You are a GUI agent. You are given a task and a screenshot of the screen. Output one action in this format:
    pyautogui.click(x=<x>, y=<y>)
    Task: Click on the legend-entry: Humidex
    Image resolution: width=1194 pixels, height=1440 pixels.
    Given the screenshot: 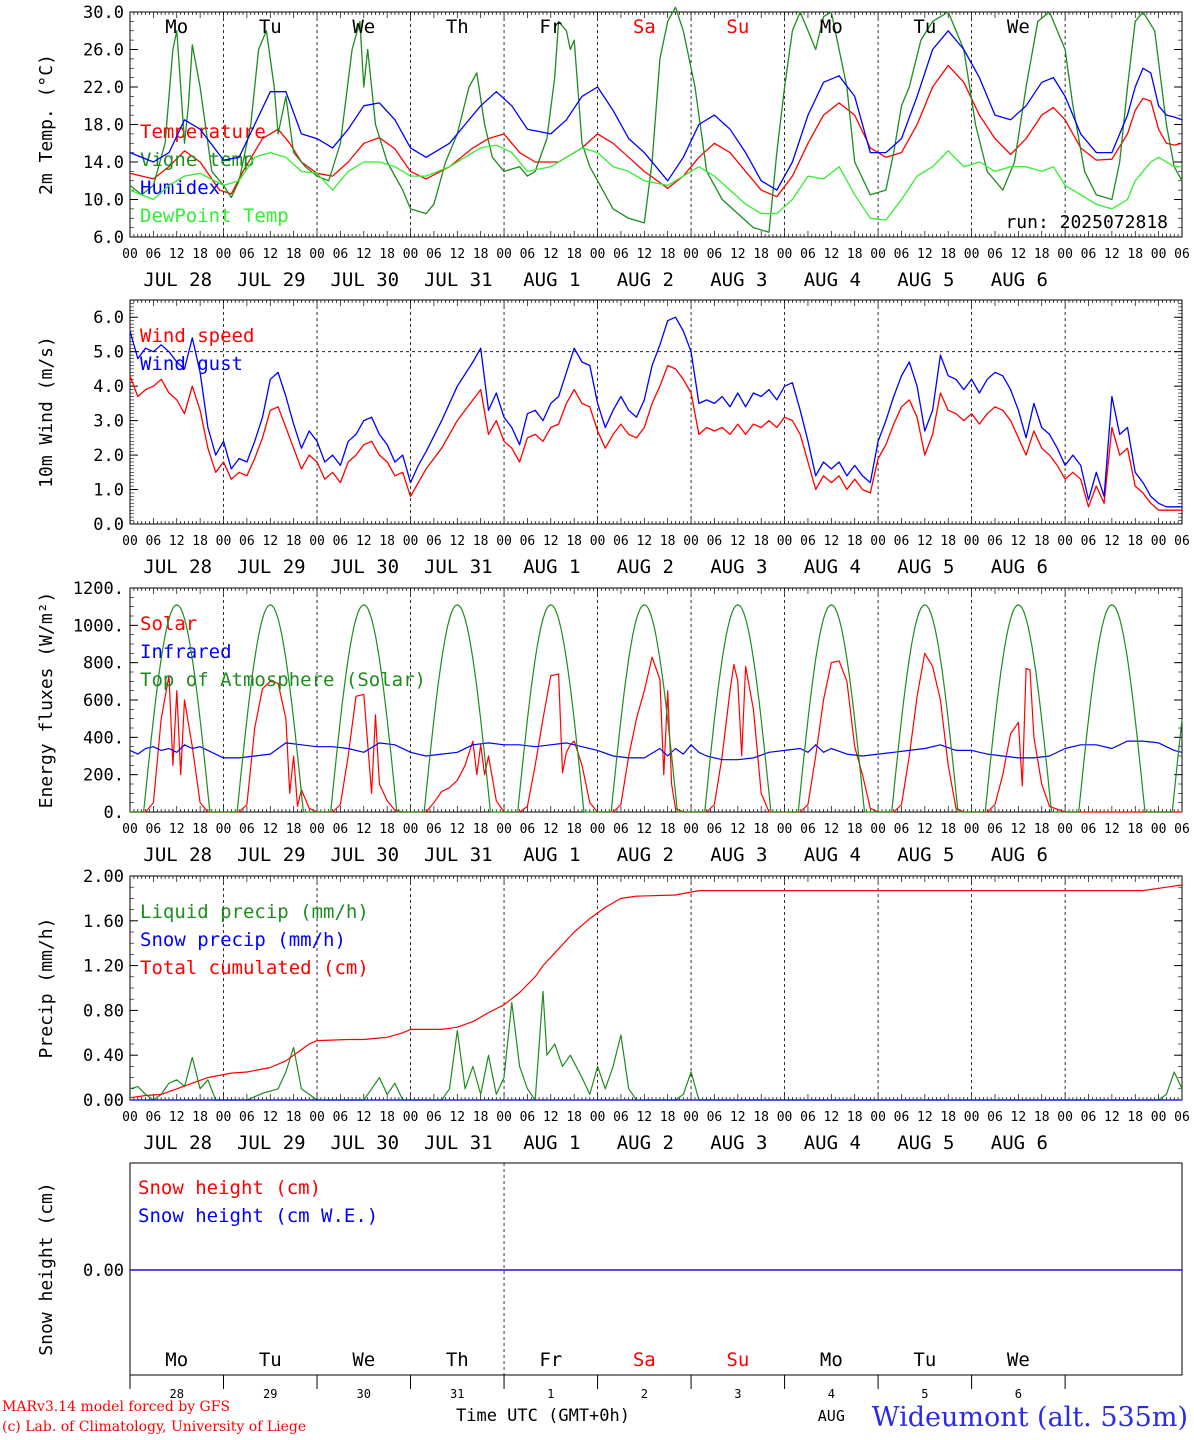 What is the action you would take?
    pyautogui.click(x=180, y=188)
    